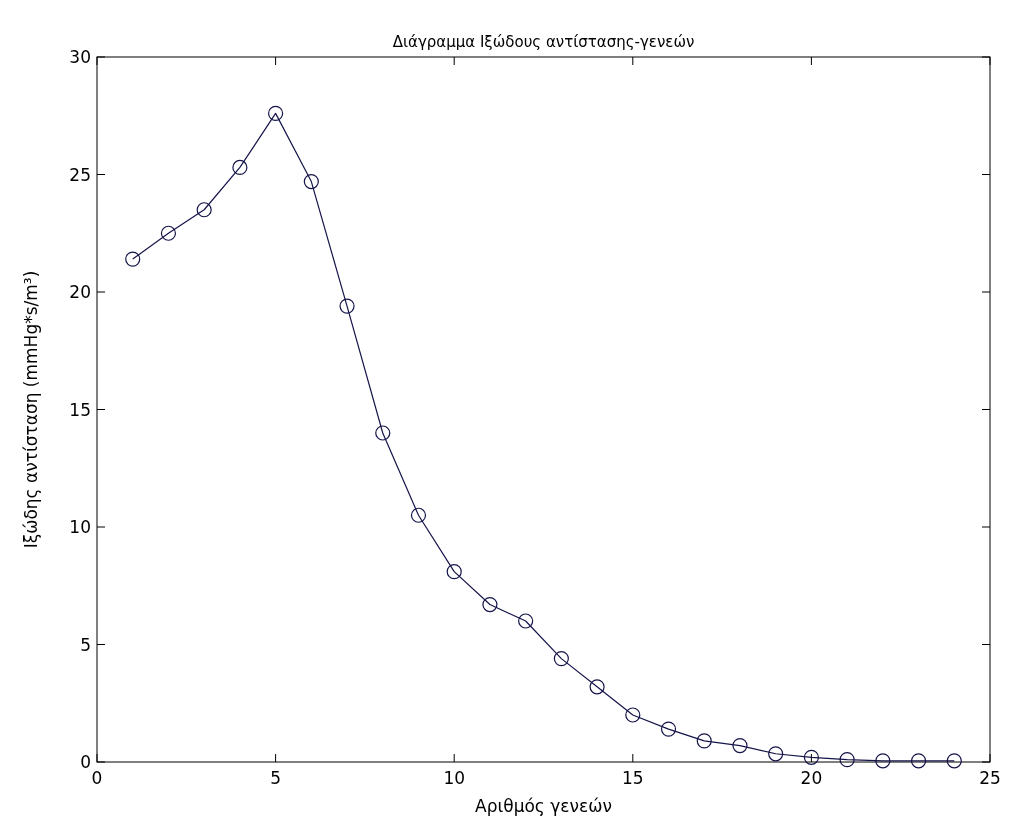 The width and height of the screenshot is (1011, 837). Describe the element at coordinates (80, 409) in the screenshot. I see `y-tick-label: 15` at that location.